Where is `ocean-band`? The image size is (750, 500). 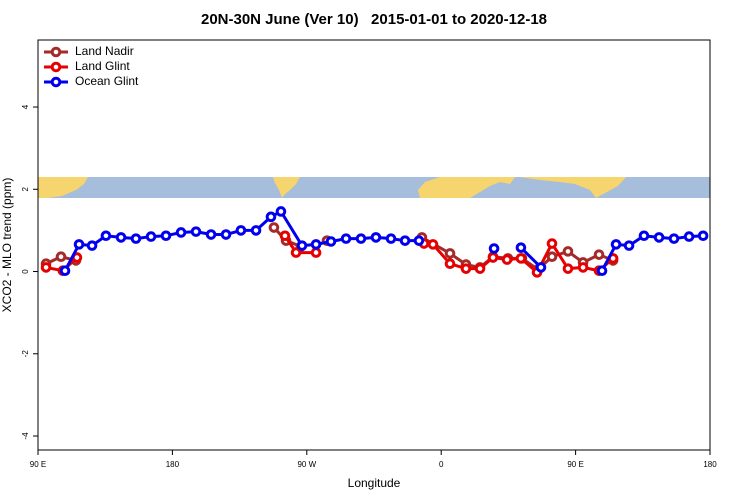
ocean-band is located at coordinates (374, 187).